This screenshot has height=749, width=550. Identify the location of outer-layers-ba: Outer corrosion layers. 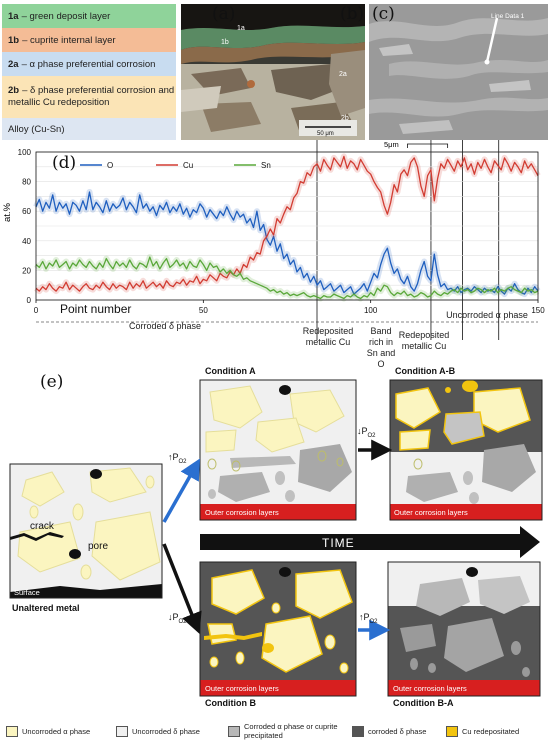
(430, 688).